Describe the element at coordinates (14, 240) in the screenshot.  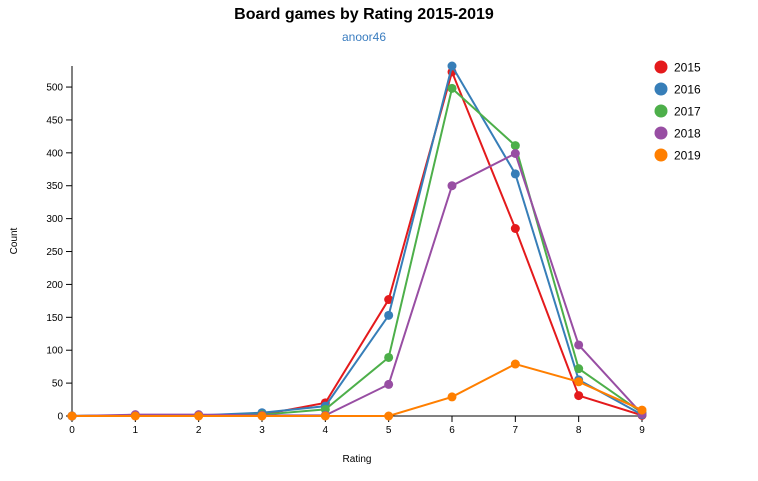
I see `y-axis-label: Count` at that location.